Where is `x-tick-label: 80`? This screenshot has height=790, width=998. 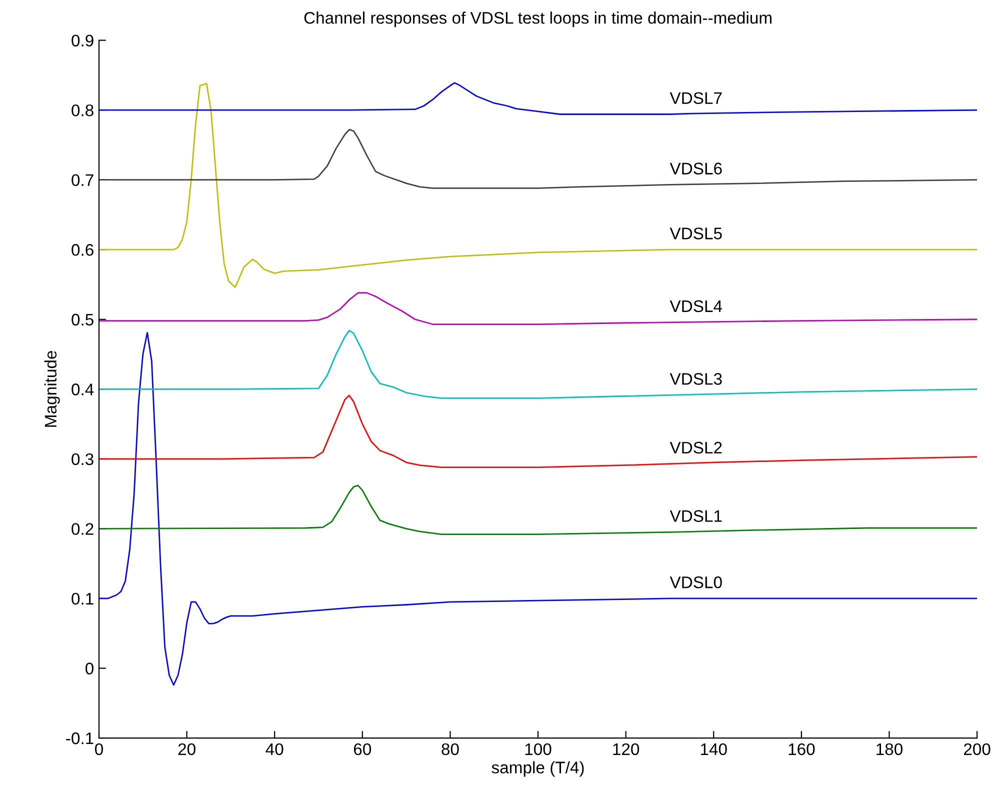
x-tick-label: 80 is located at coordinates (450, 749).